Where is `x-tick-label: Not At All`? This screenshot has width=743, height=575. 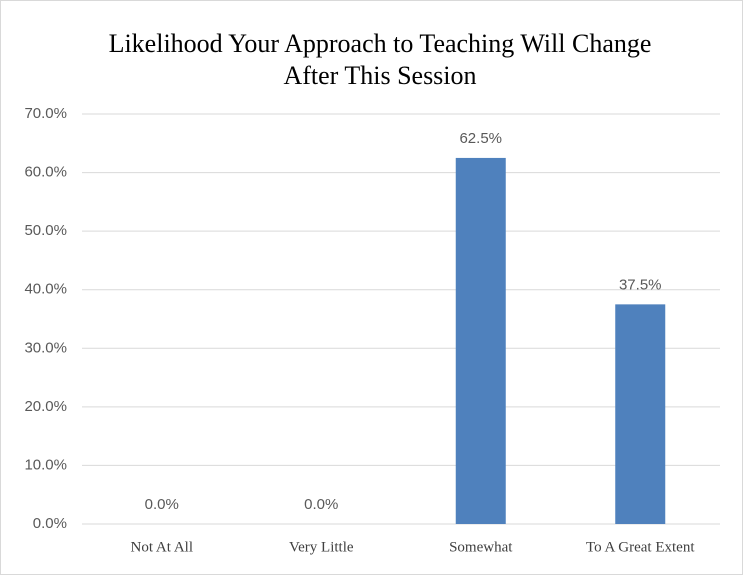 x-tick-label: Not At All is located at coordinates (161, 547).